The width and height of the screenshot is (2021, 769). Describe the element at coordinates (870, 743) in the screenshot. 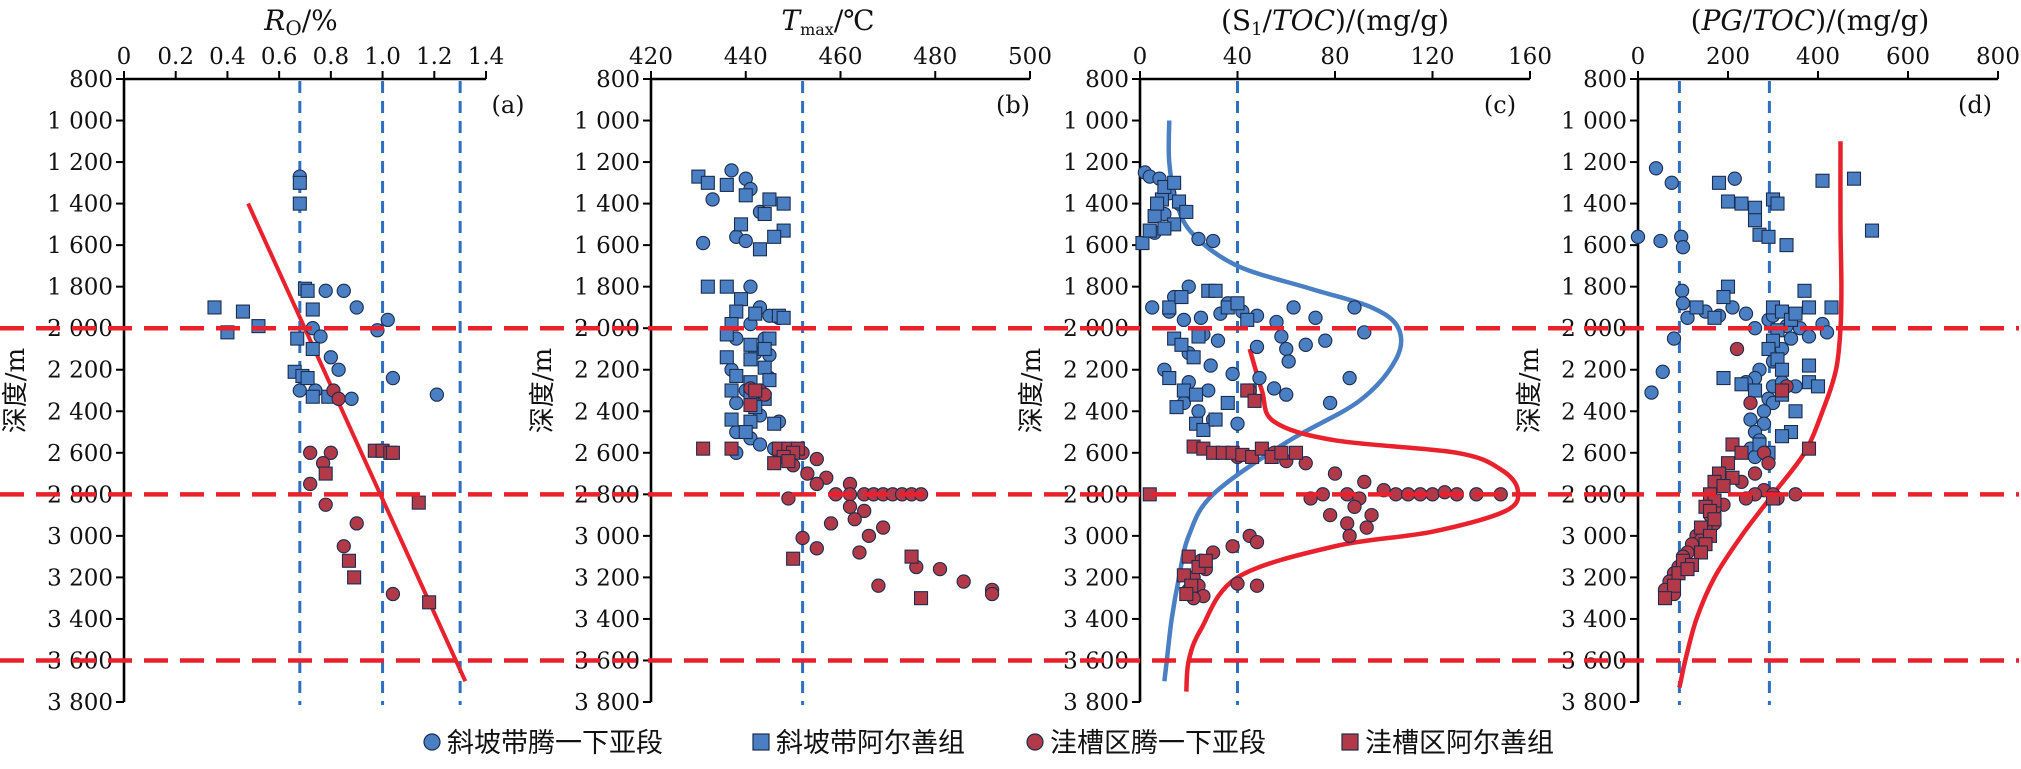

I see `legend-label: 斜坡带阿尔善组` at that location.